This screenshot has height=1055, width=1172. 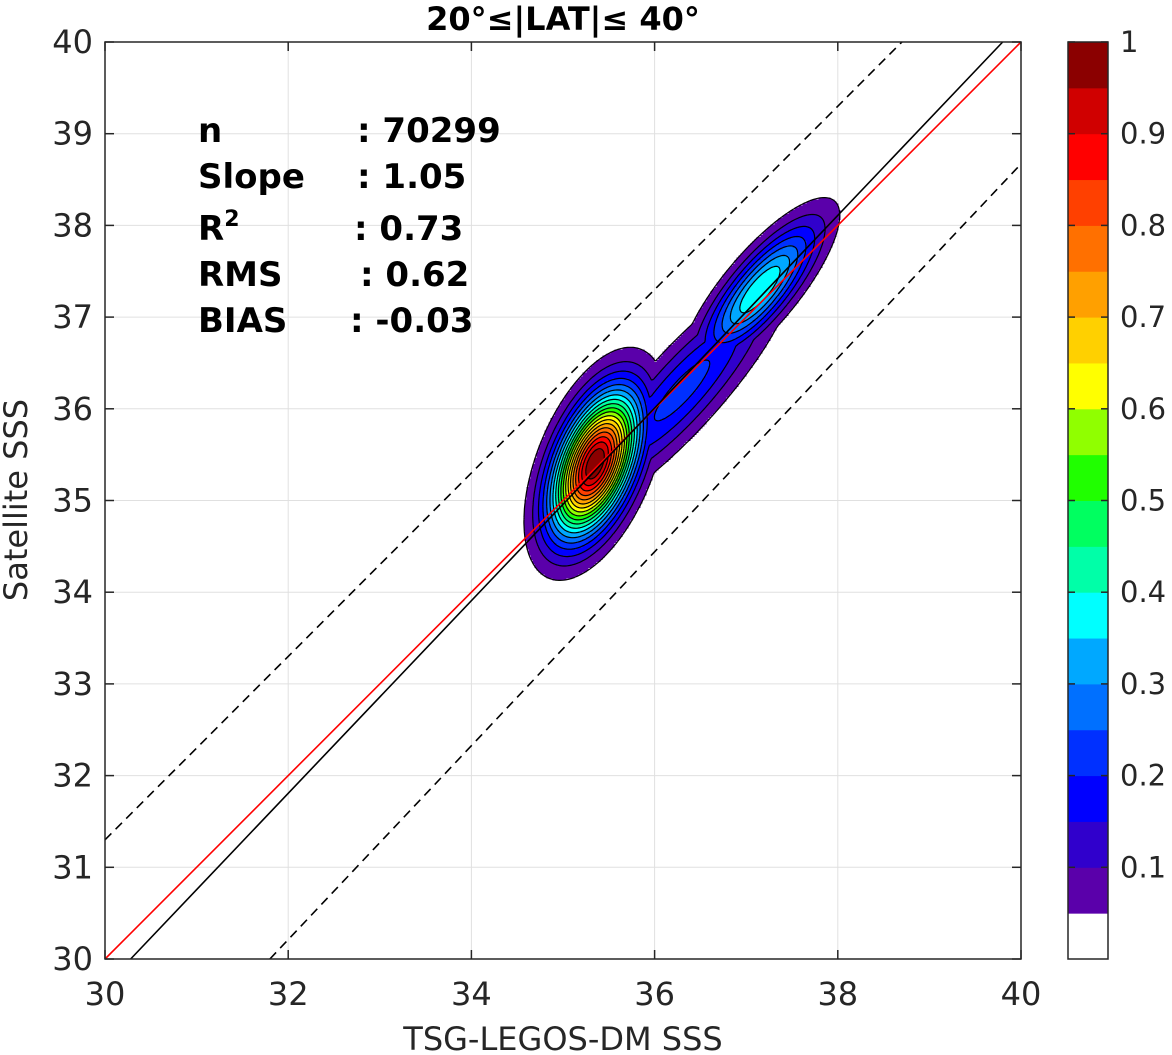 I want to click on colorbar-tick-label: 0.7, so click(x=1143, y=317).